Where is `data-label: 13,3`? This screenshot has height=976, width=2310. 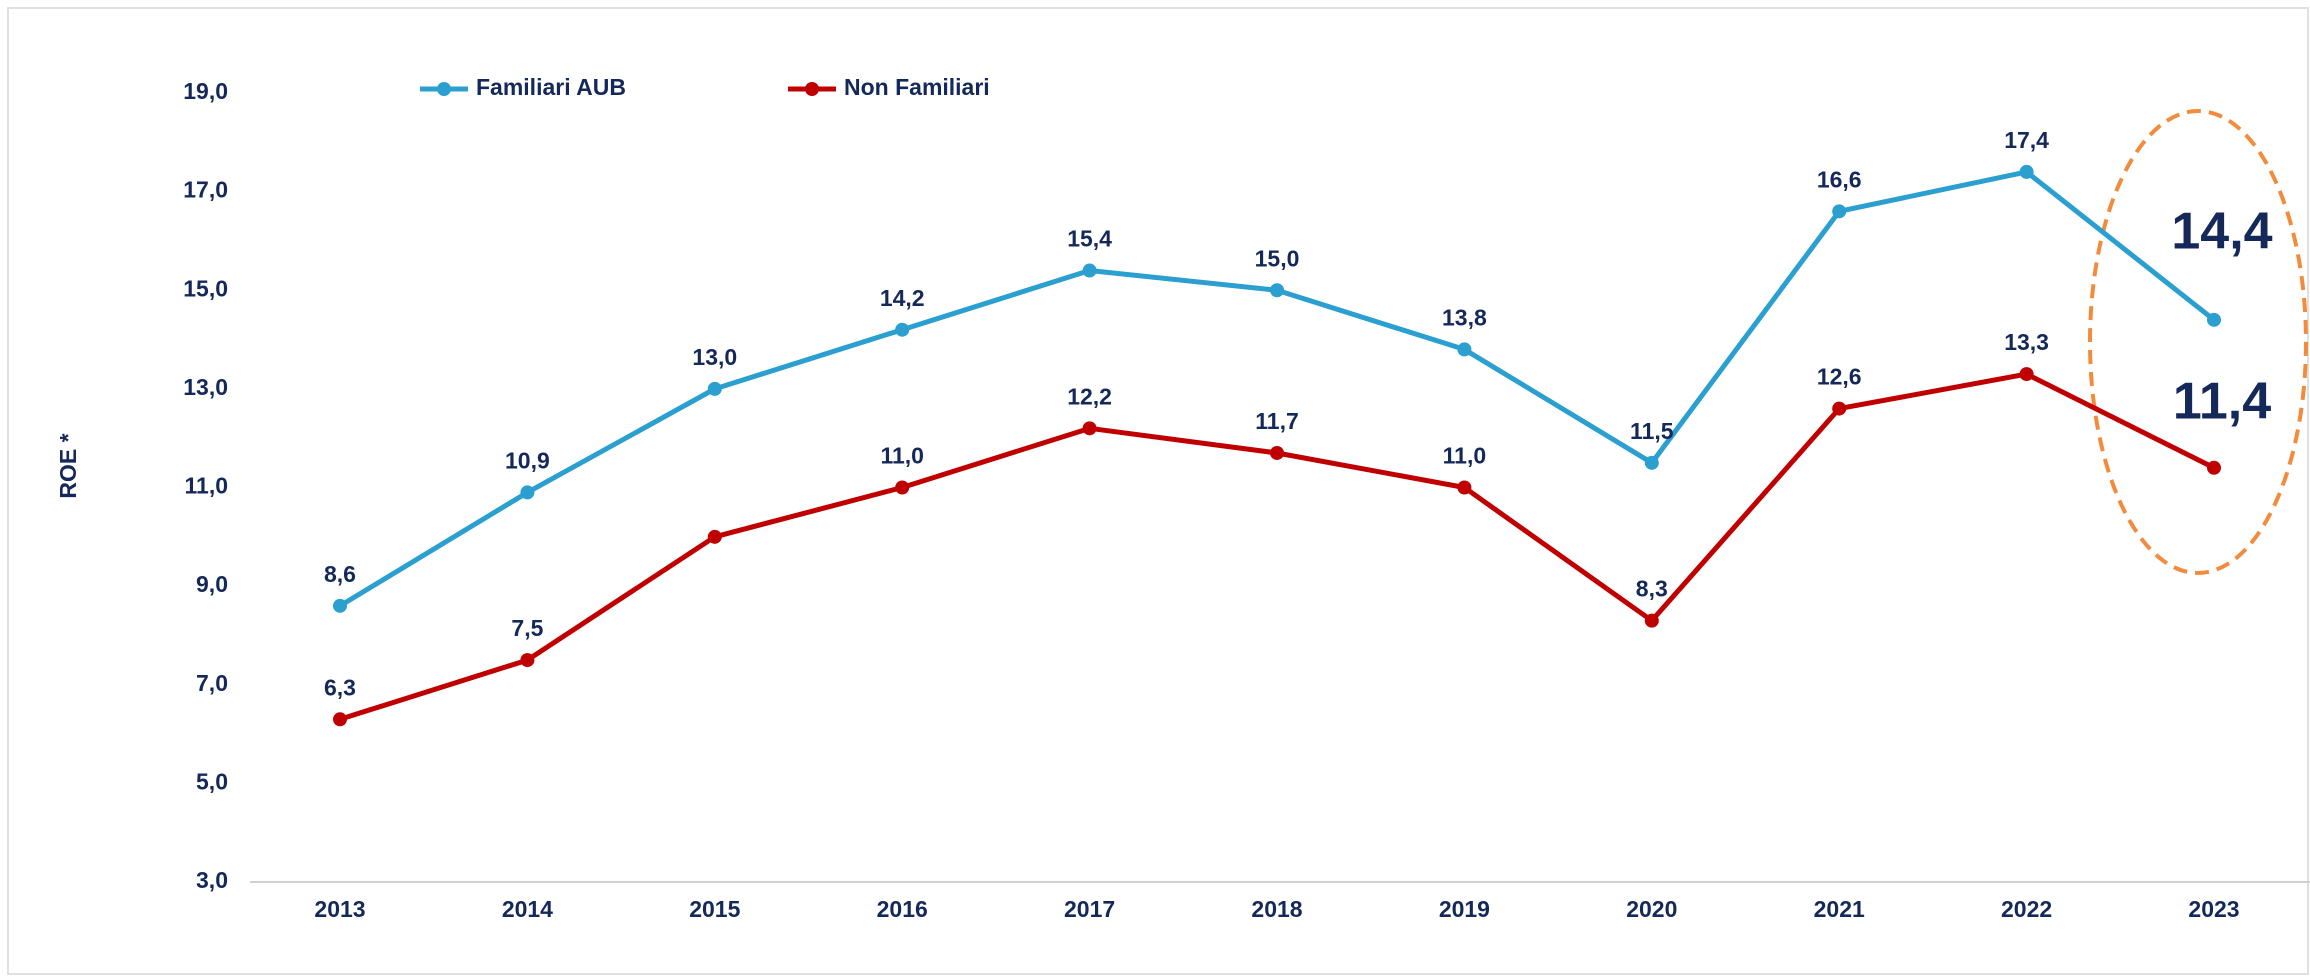 data-label: 13,3 is located at coordinates (2026, 342).